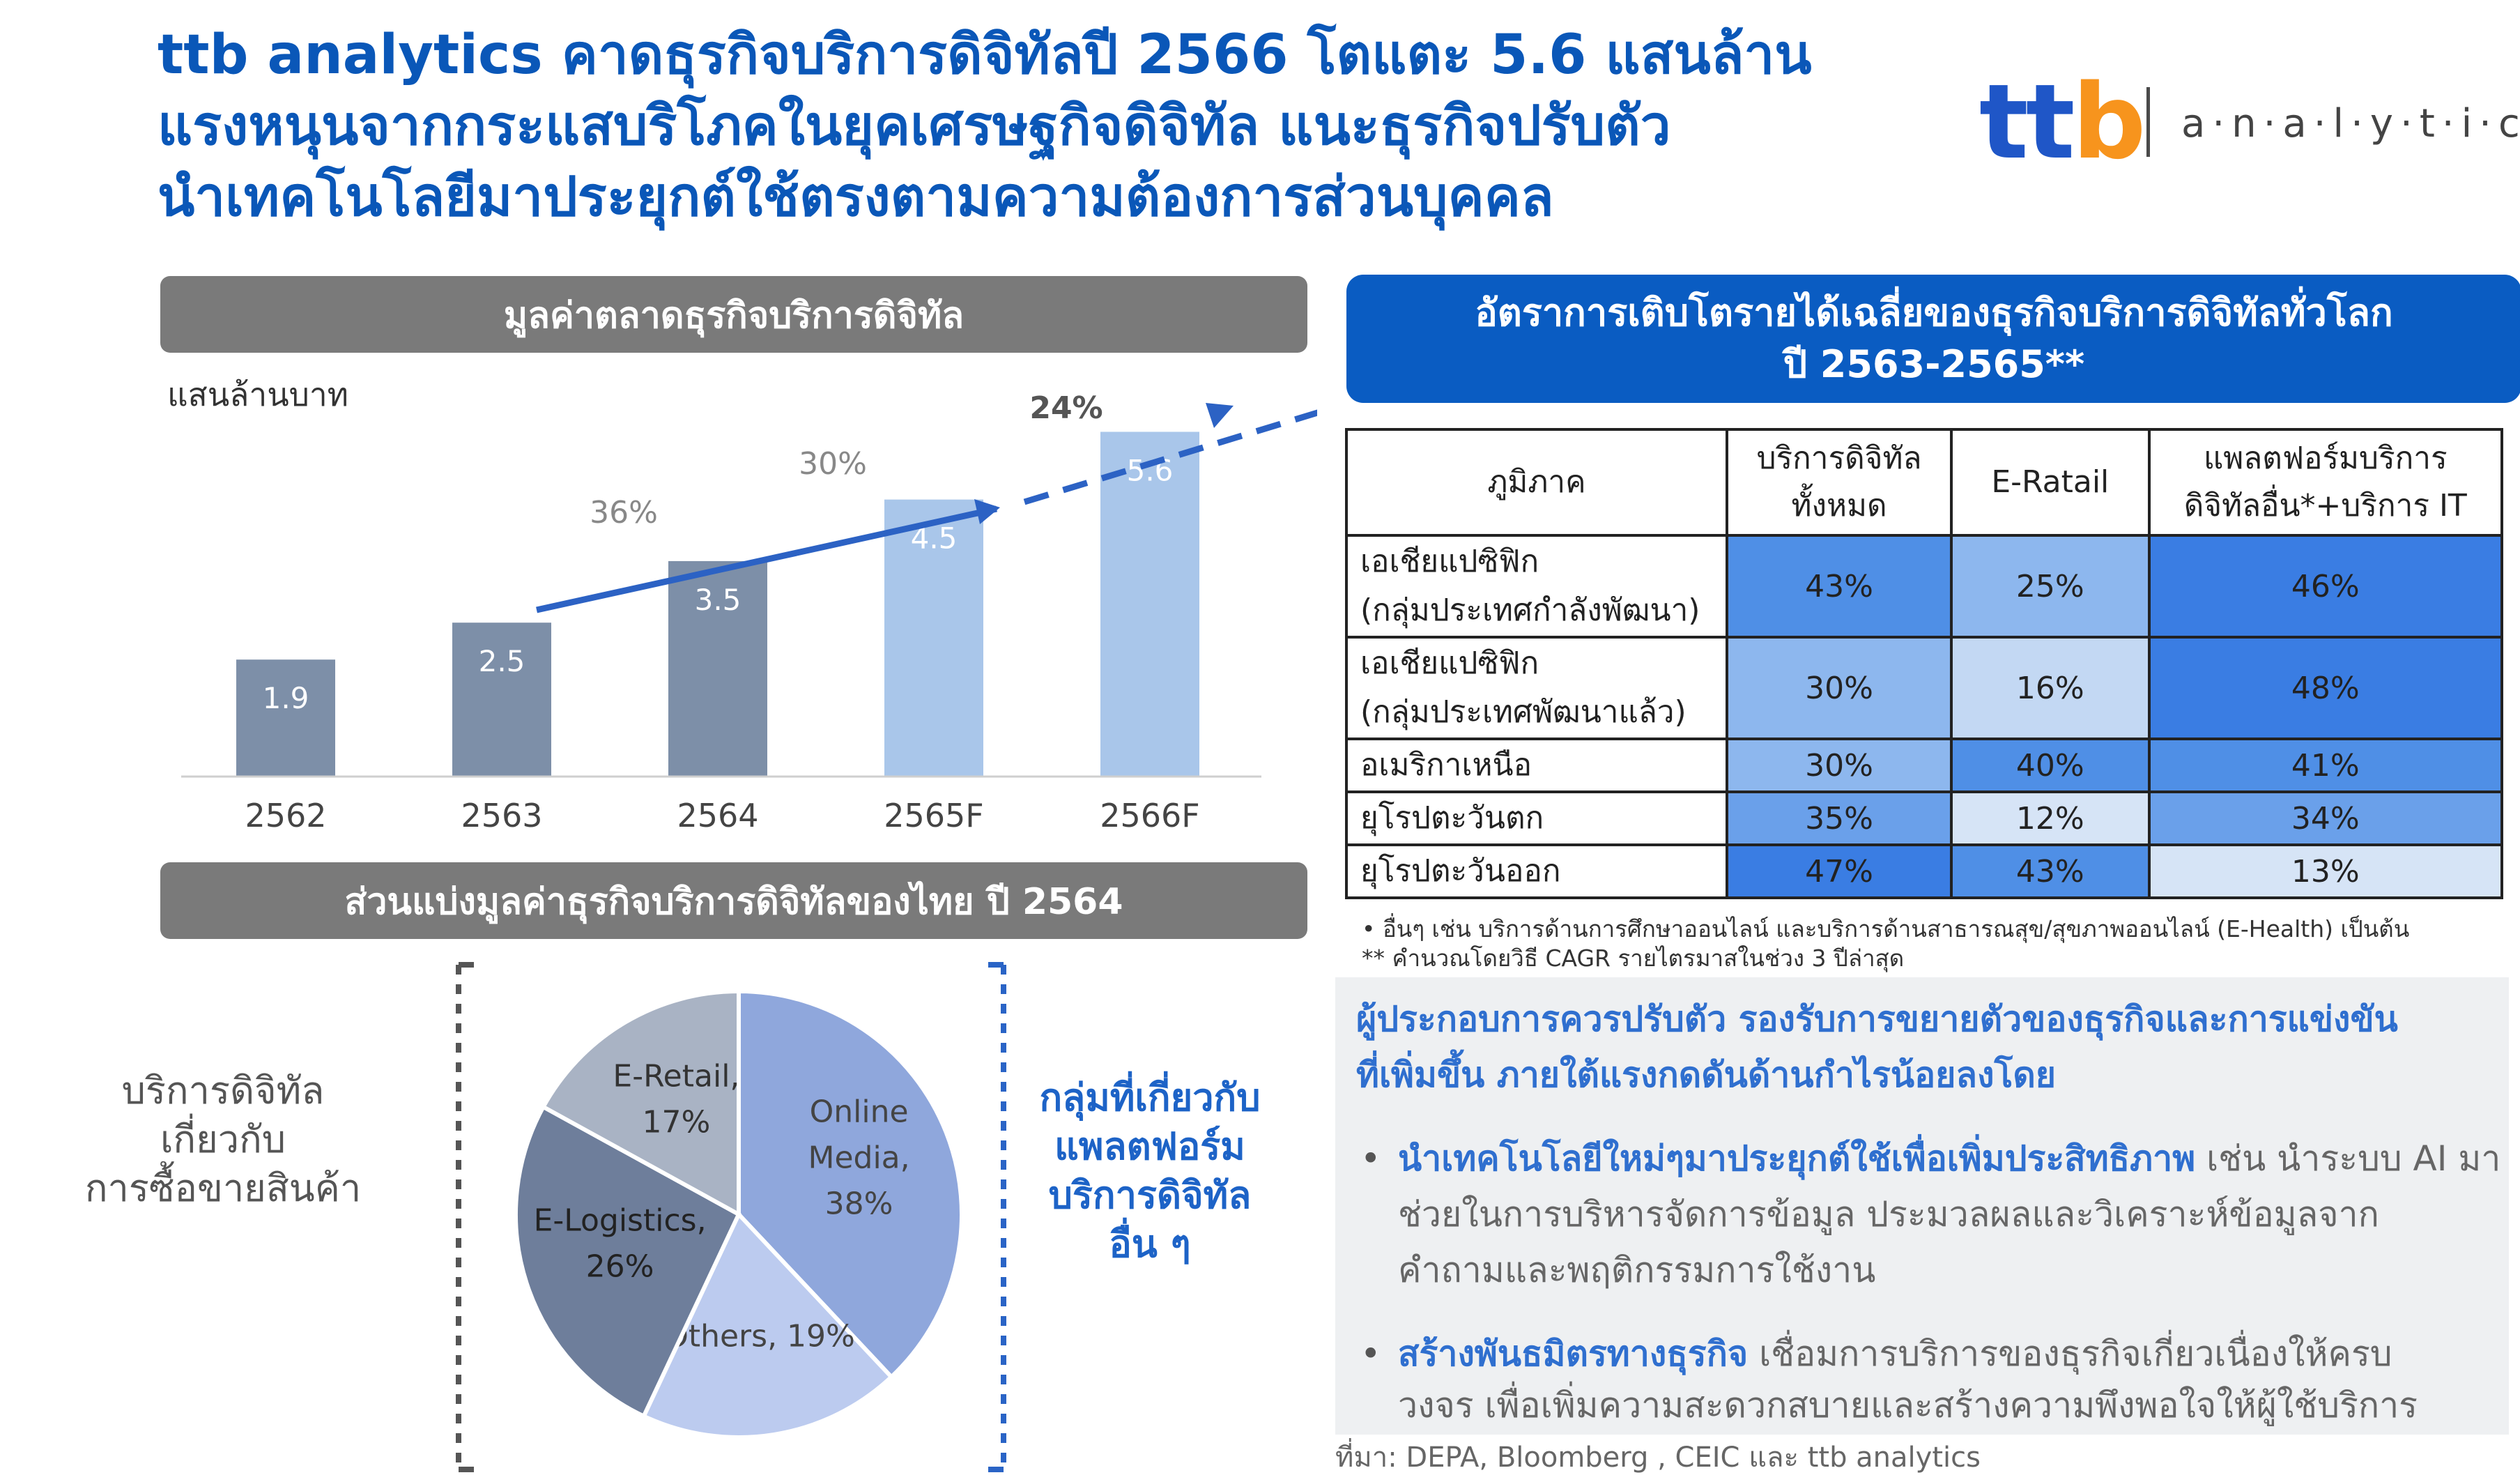  Describe the element at coordinates (1536, 482) in the screenshot. I see `header-region: ภูมิภาค` at that location.